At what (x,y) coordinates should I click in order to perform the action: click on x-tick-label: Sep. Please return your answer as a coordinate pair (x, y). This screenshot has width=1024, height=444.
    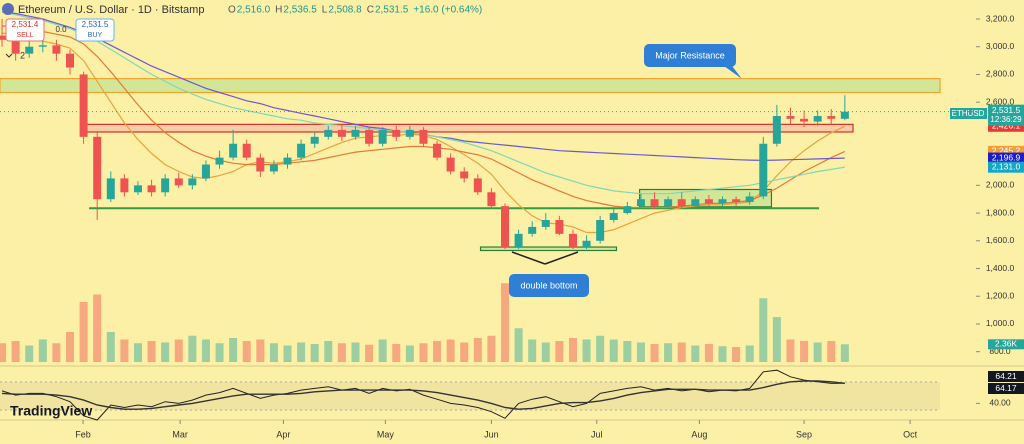
    Looking at the image, I should click on (804, 434).